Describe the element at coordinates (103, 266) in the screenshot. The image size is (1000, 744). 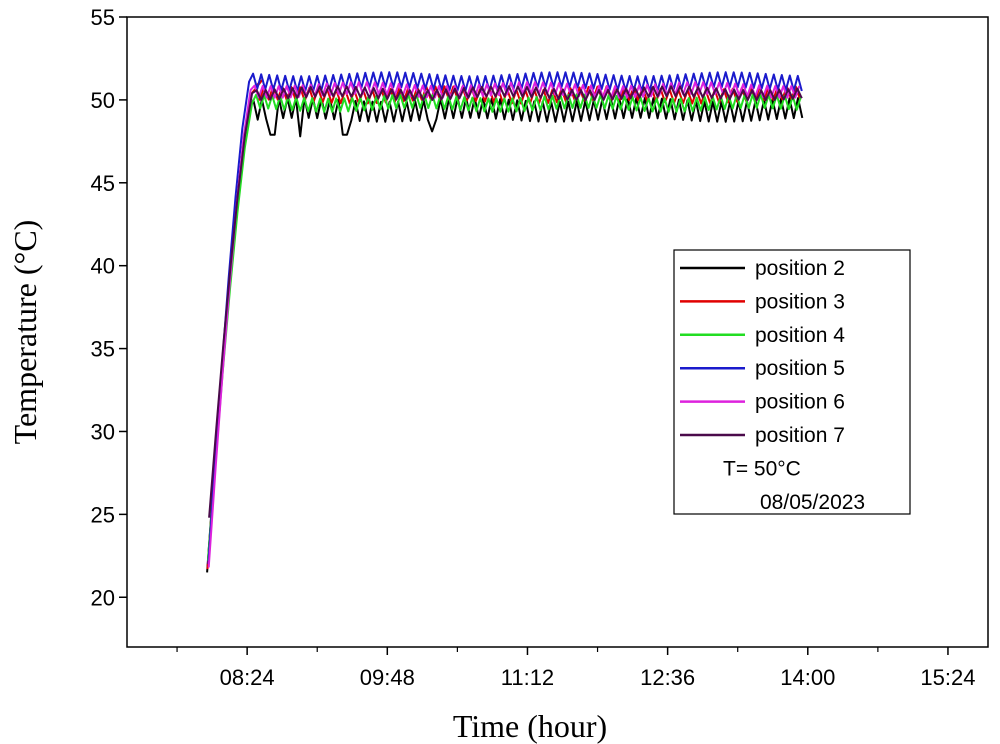
I see `y-tick-label: 40` at that location.